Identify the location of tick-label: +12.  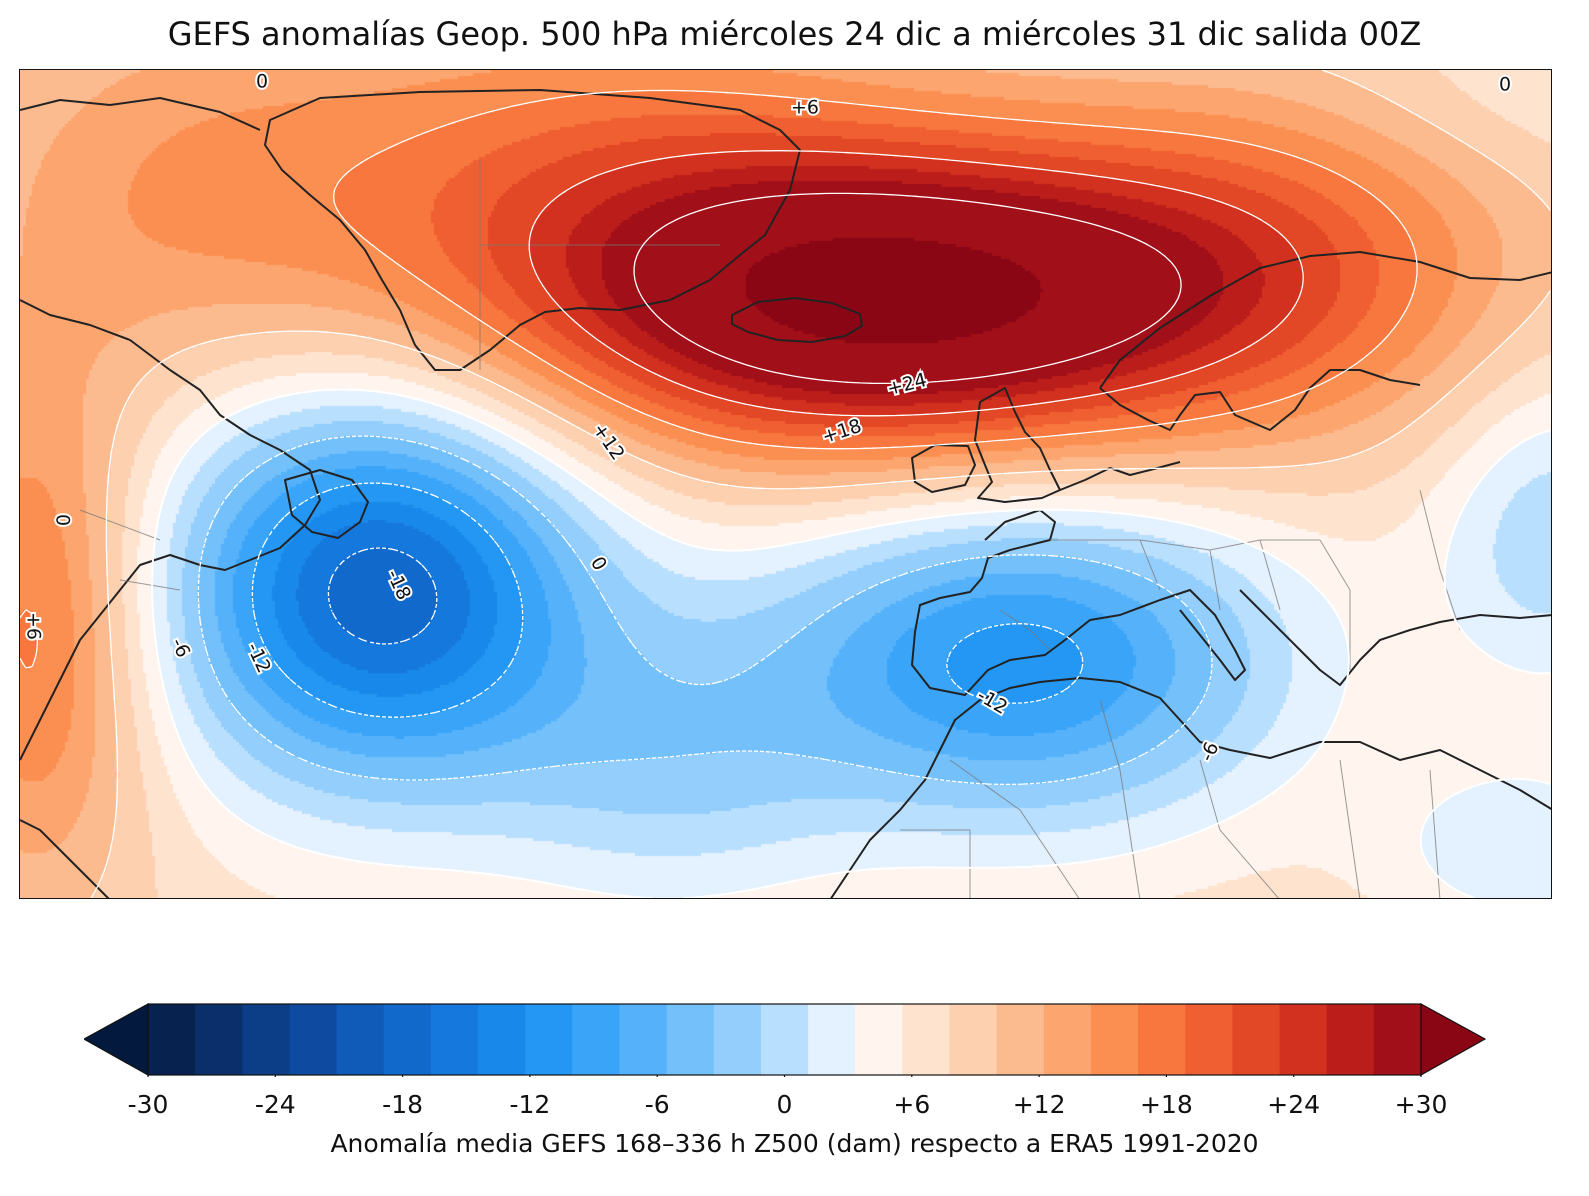
(1039, 1104).